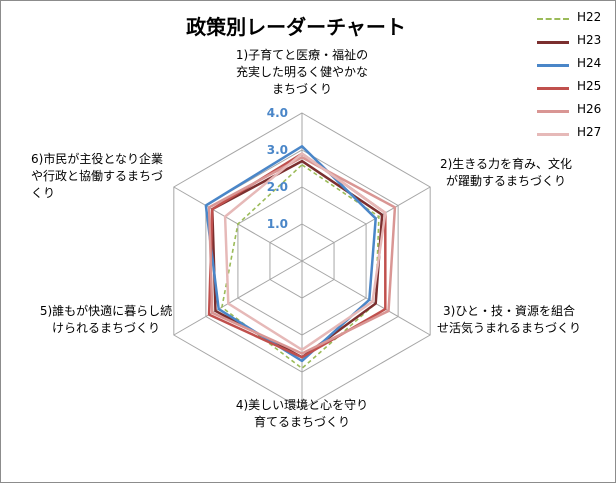 The image size is (616, 483). I want to click on axis-label-5: 5)誰もが快適に暮らし続 けられるまちづくり, so click(106, 319).